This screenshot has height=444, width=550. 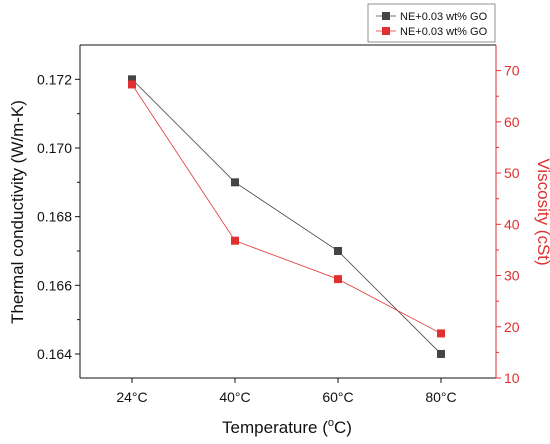 I want to click on right-tick-label: 70, so click(x=512, y=71).